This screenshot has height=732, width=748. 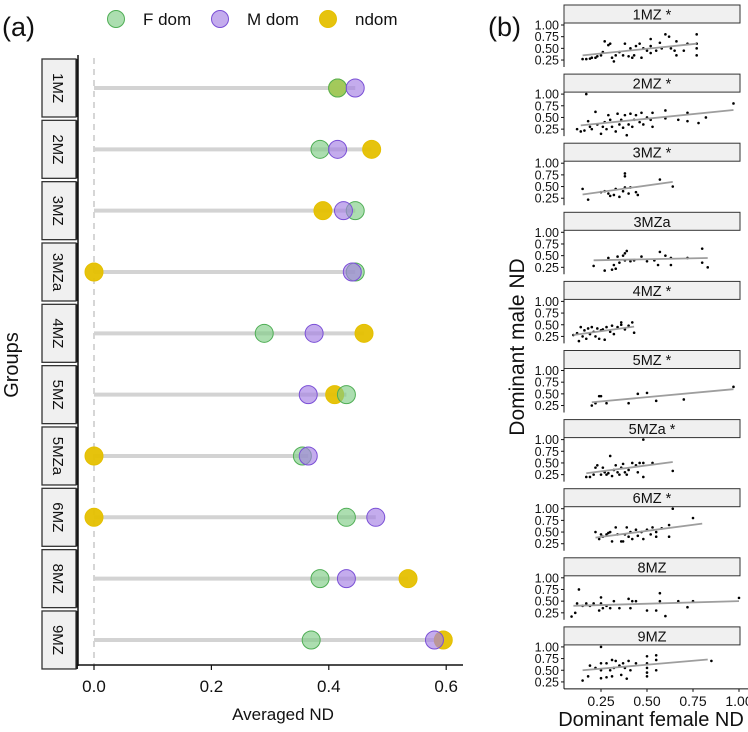 What do you see at coordinates (94, 686) in the screenshot?
I see `x-tick-label: 0.0` at bounding box center [94, 686].